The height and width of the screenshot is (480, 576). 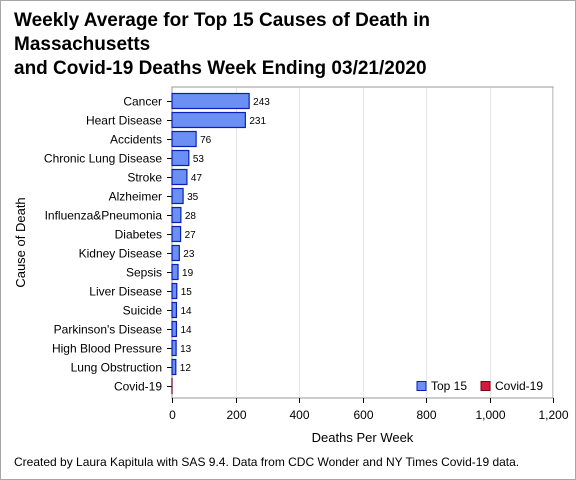 I want to click on category-label-4: Stroke, so click(x=144, y=178).